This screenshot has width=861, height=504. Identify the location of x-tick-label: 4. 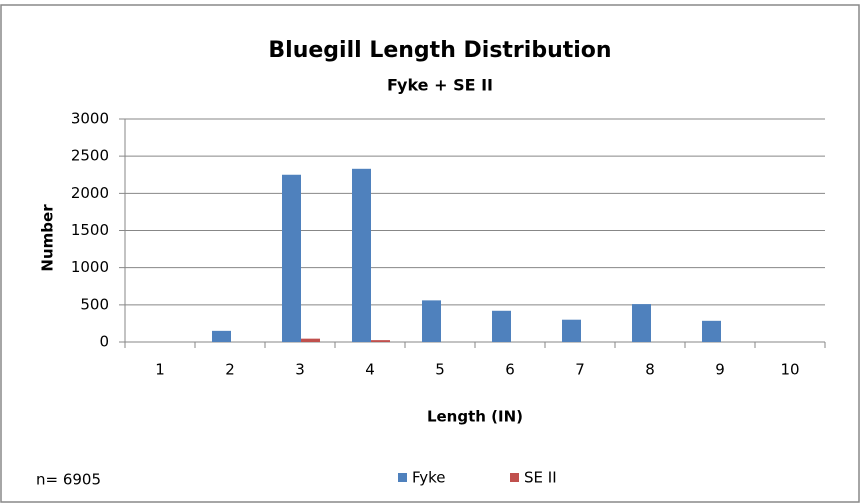
(370, 370).